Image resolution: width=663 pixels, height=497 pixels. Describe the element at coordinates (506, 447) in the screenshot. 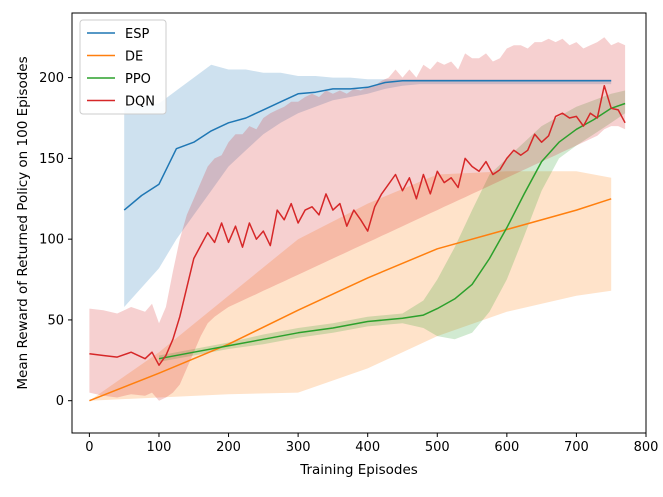

I see `x-tick-label: 600` at that location.